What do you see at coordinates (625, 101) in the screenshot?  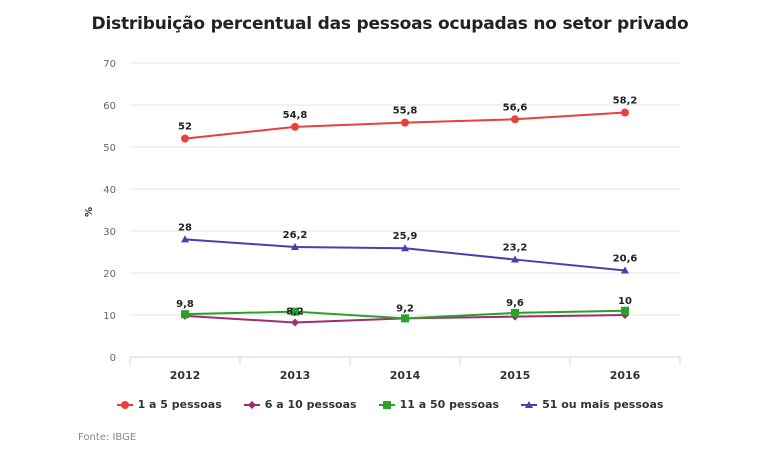 I see `data-label-1-a-5-pessoas: 58,2` at bounding box center [625, 101].